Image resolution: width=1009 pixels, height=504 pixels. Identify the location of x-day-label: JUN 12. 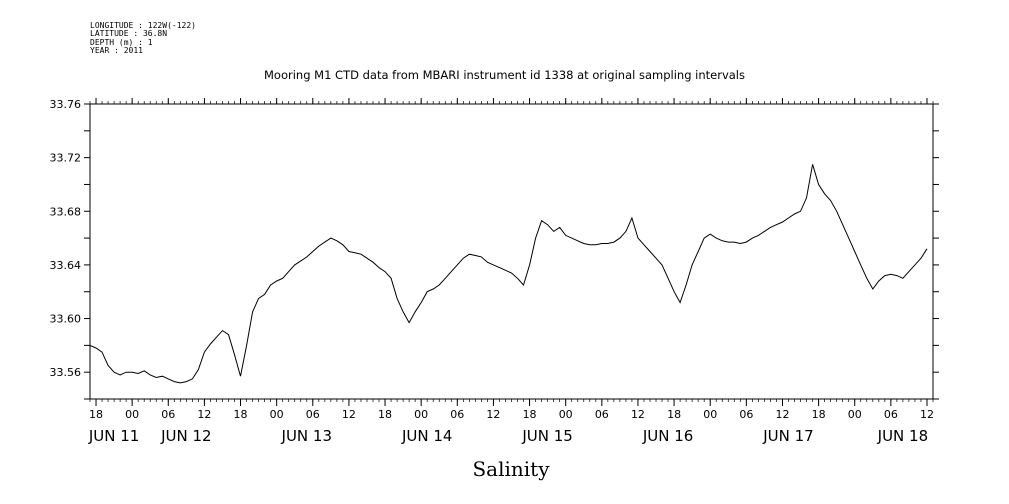
(185, 436).